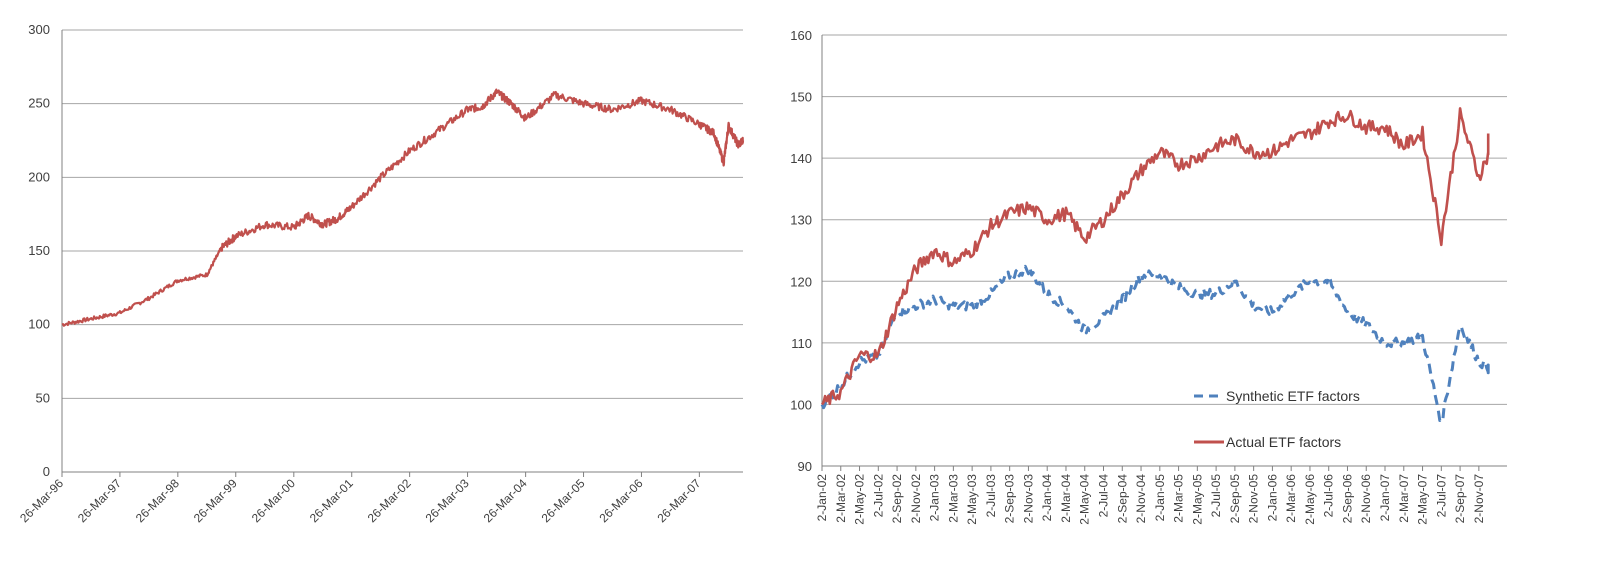 The image size is (1607, 586). I want to click on x-tick-label: 2-Jul-06, so click(1329, 496).